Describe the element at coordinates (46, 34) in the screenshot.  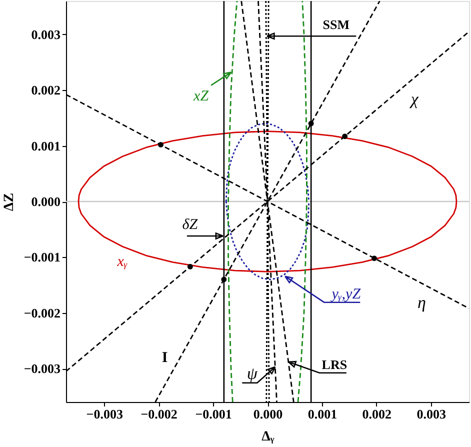
I see `y-tick-label: 0.003` at that location.